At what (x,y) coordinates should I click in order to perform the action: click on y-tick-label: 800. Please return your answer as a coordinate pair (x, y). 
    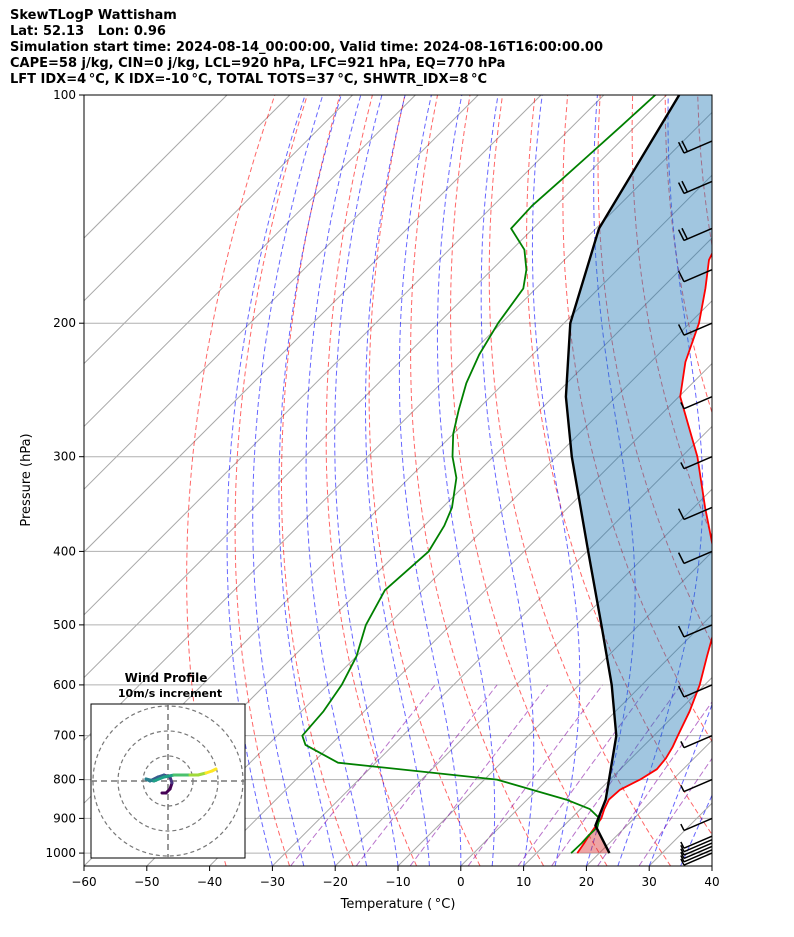
    Looking at the image, I should click on (64, 780).